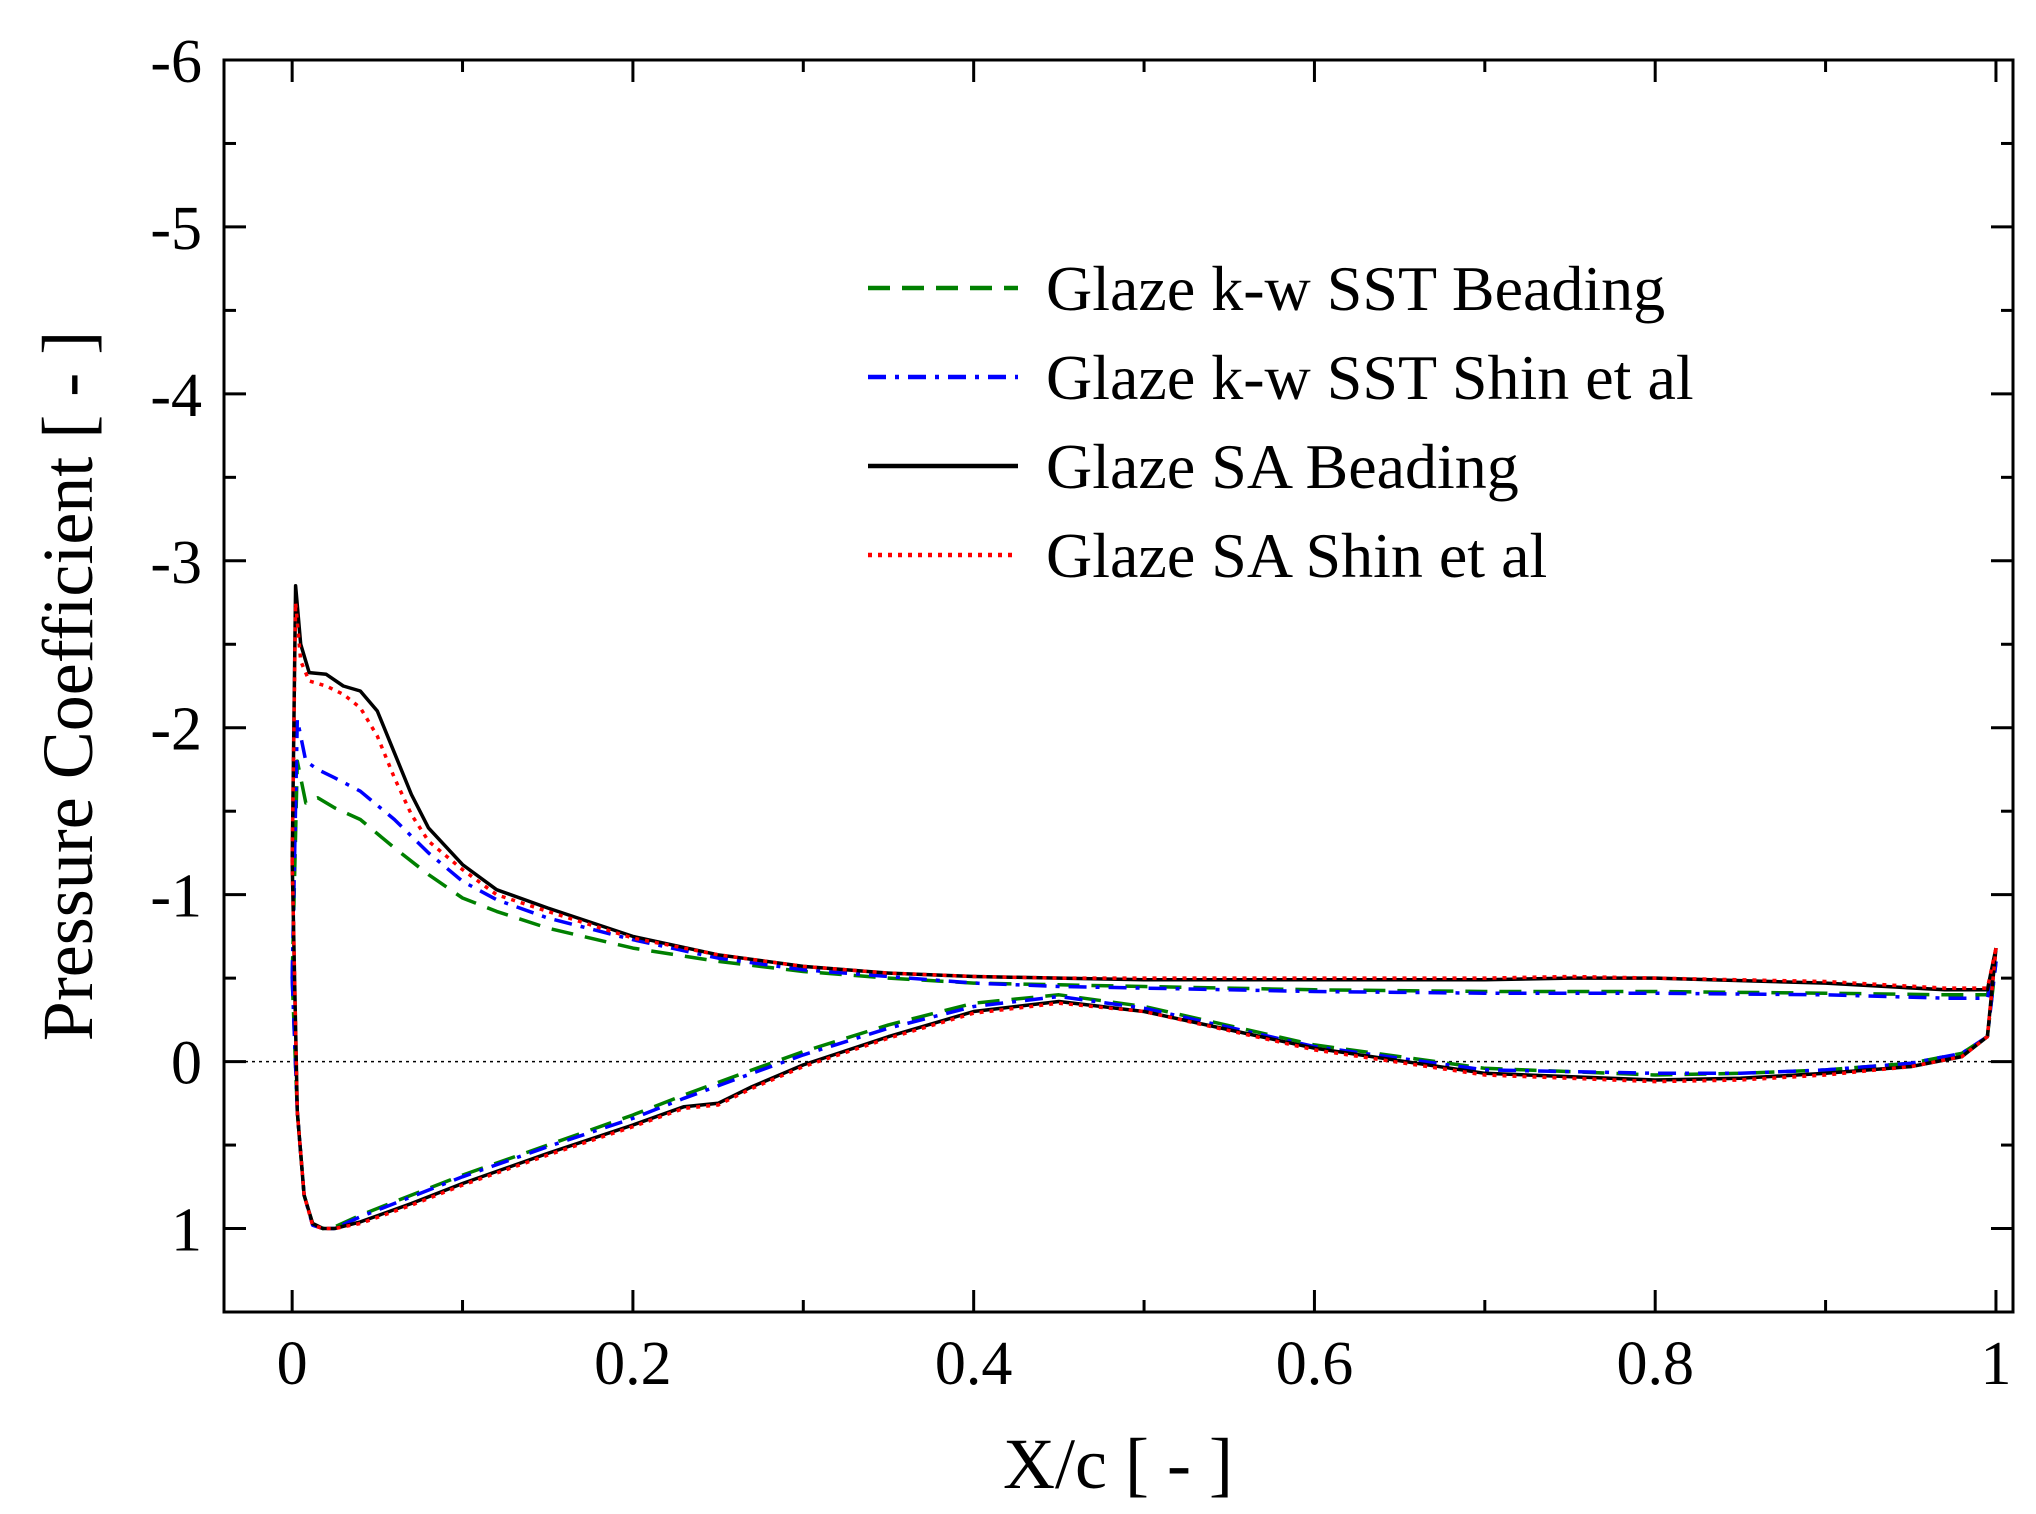  What do you see at coordinates (1655, 1364) in the screenshot?
I see `x-tick-label: 0.8` at bounding box center [1655, 1364].